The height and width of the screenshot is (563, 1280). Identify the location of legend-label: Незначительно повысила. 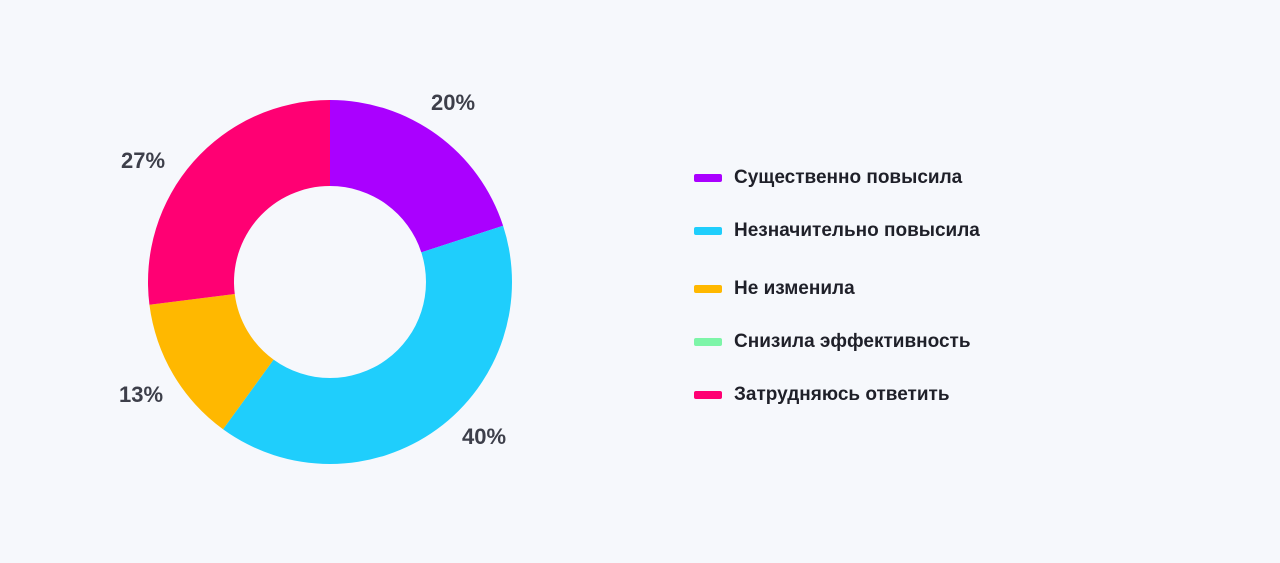
(857, 230).